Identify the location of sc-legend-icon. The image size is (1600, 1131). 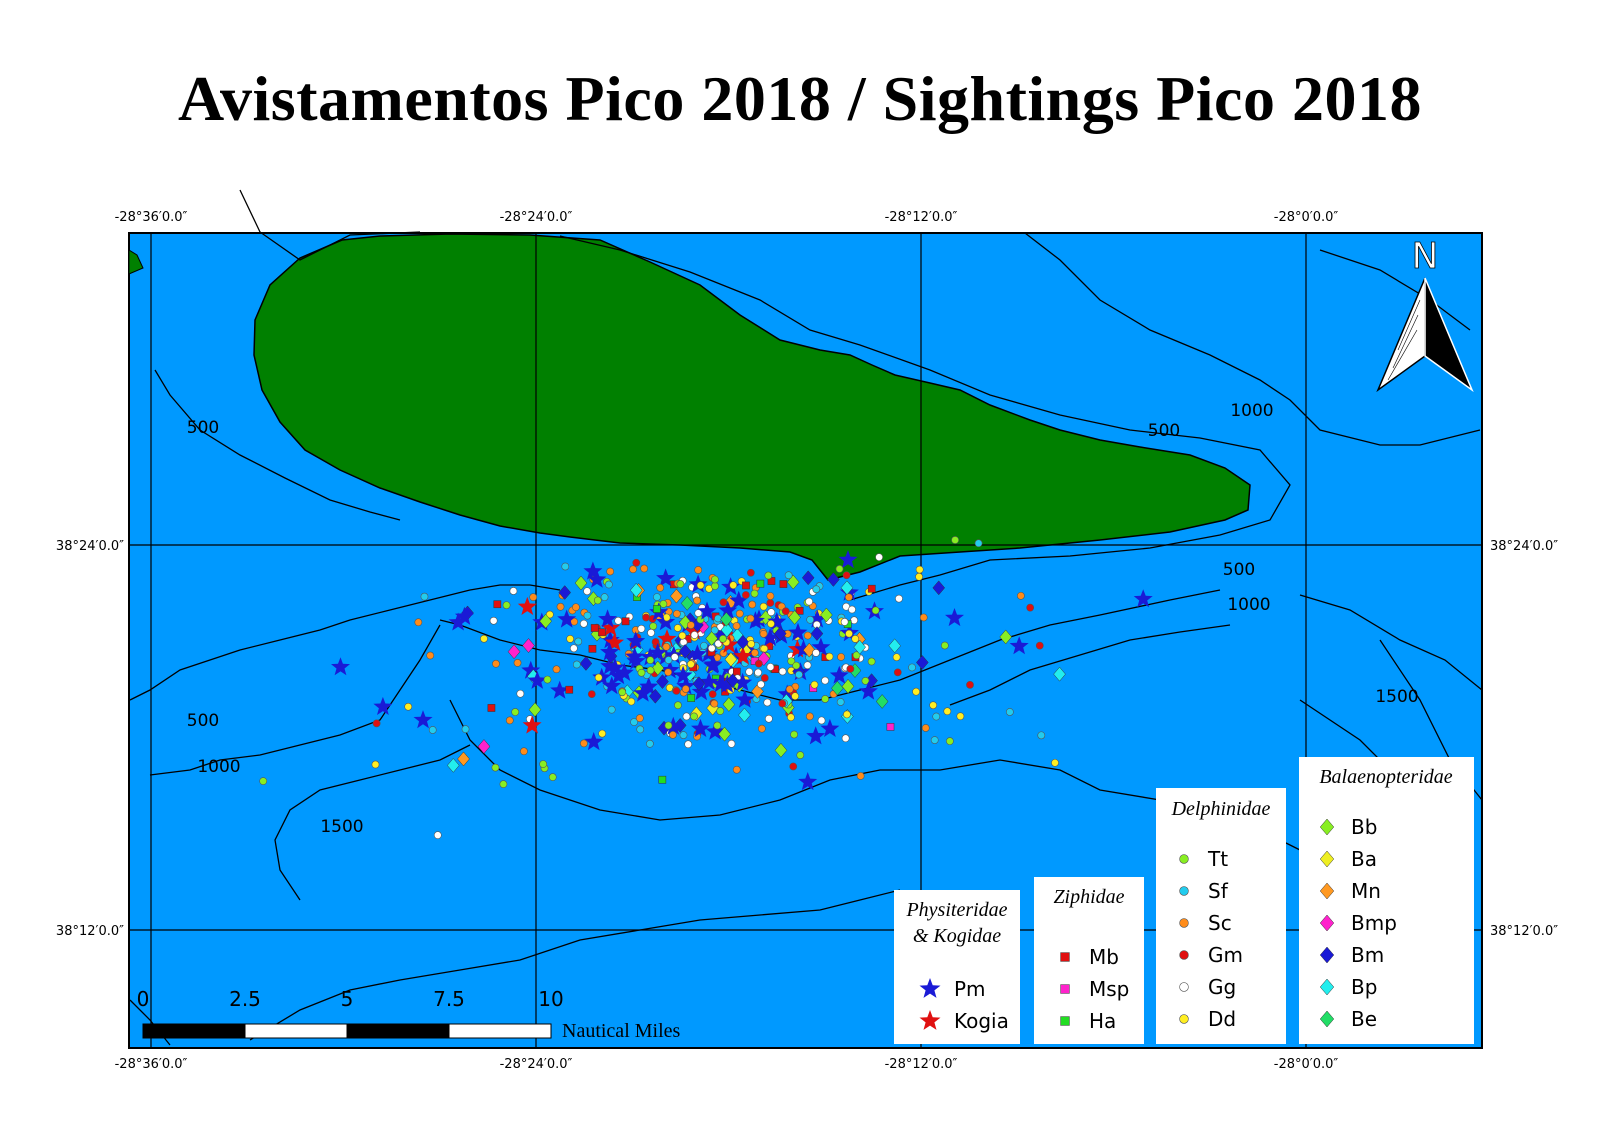
(1184, 923).